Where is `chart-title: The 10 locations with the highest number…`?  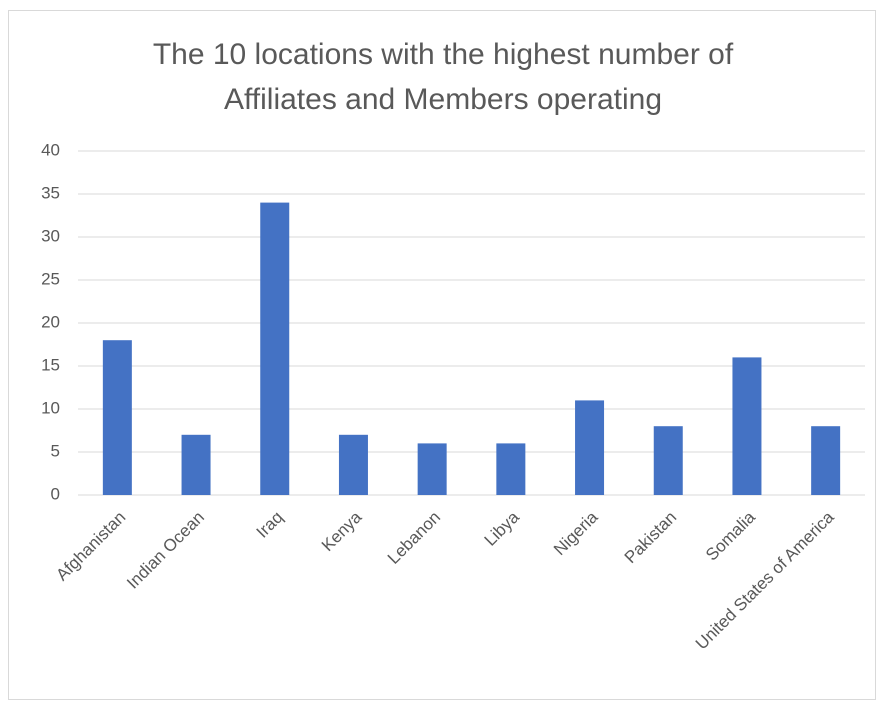
chart-title: The 10 locations with the highest number… is located at coordinates (443, 77).